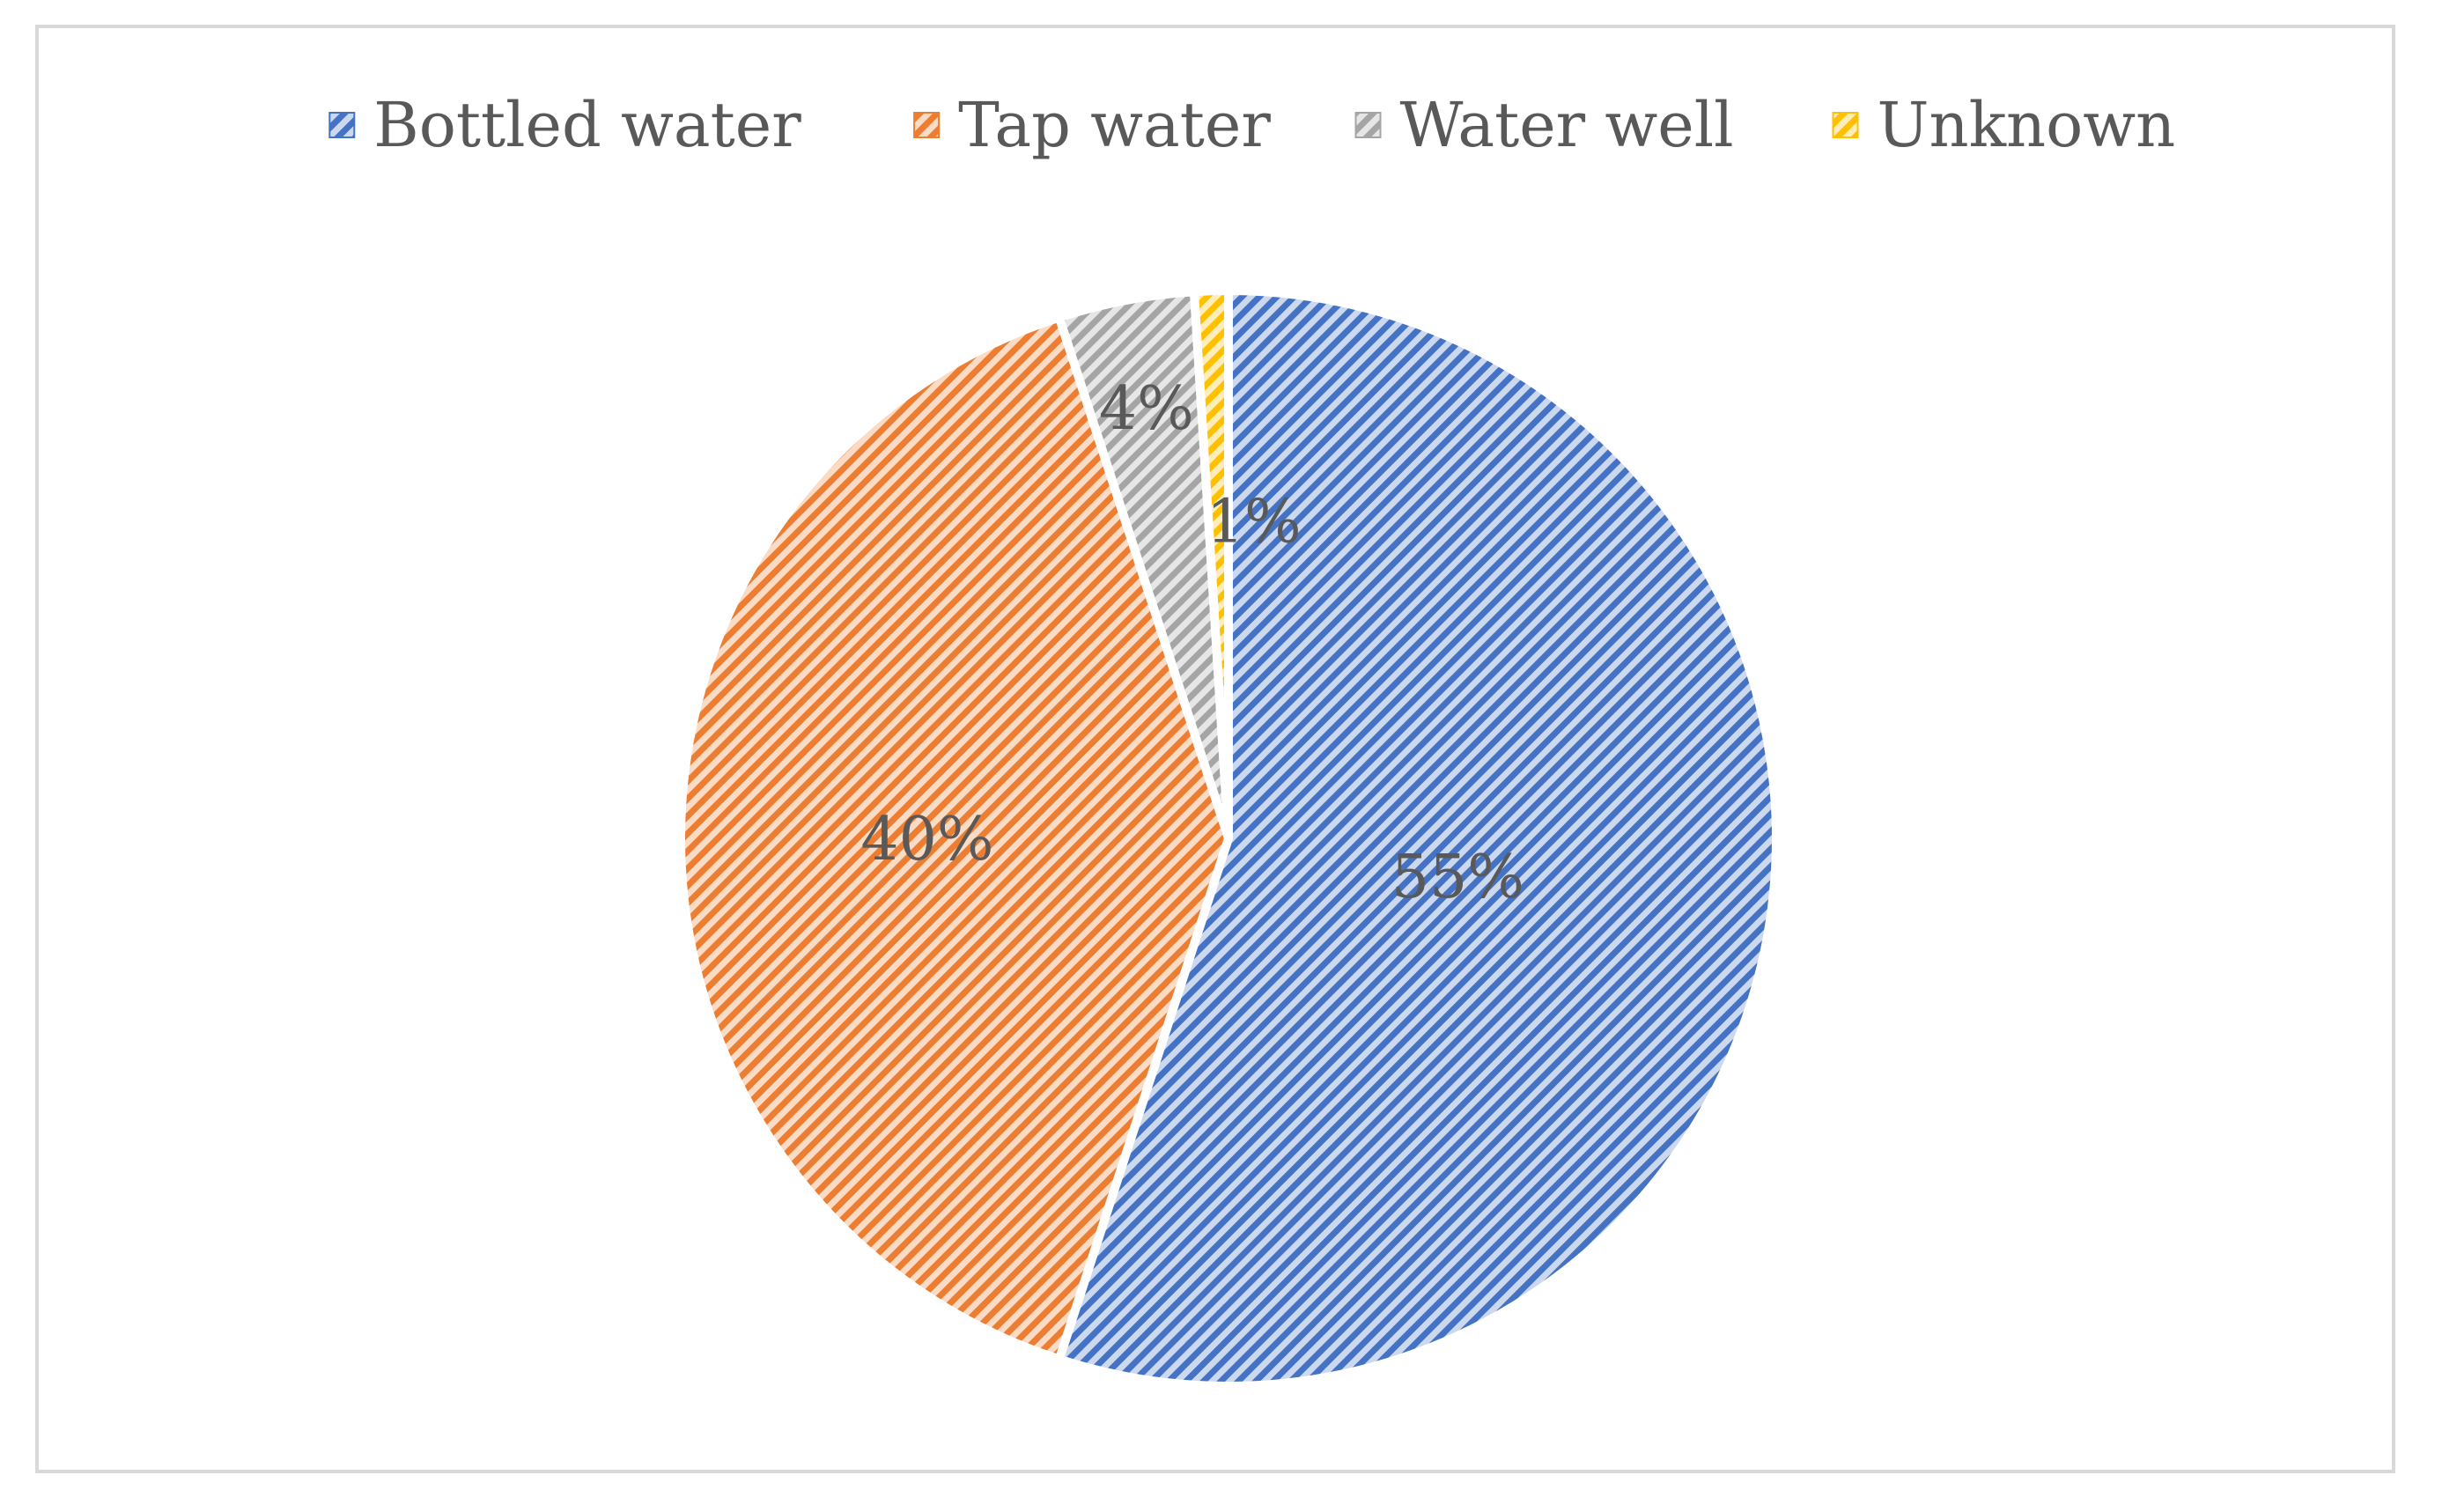 Image resolution: width=2457 pixels, height=1512 pixels. I want to click on legend-item-tap-water: Tap water, so click(1092, 125).